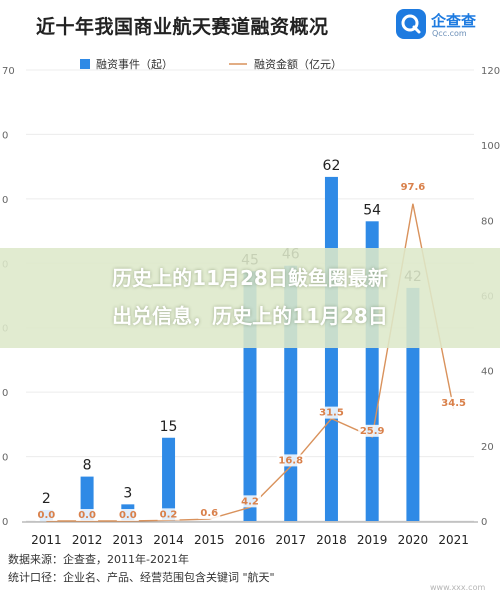 The width and height of the screenshot is (500, 599). Describe the element at coordinates (209, 540) in the screenshot. I see `x-axis-tick-label: 2015` at that location.